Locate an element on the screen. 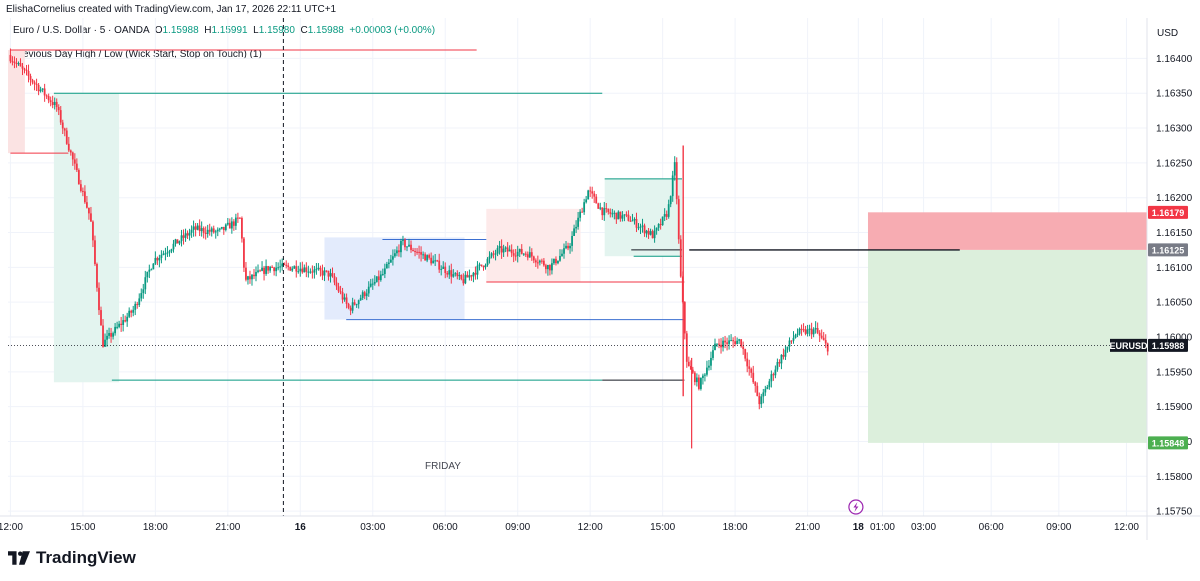 Image resolution: width=1200 pixels, height=581 pixels. price-tick-label: 1.15950 is located at coordinates (1174, 372).